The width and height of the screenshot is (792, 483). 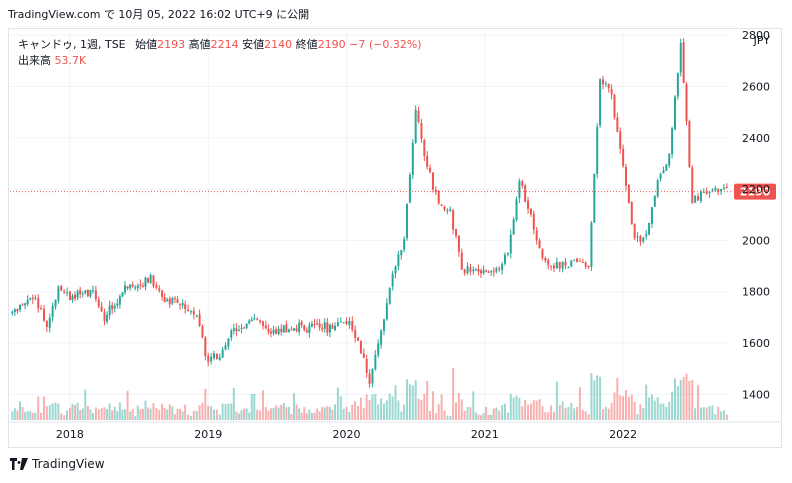 I want to click on tradingview-logo-icon, so click(x=19, y=464).